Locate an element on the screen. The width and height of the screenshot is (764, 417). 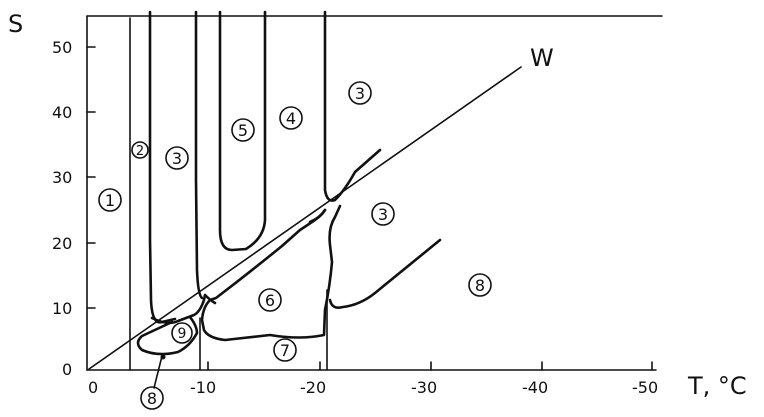
y-tick-label: 30 is located at coordinates (62, 177).